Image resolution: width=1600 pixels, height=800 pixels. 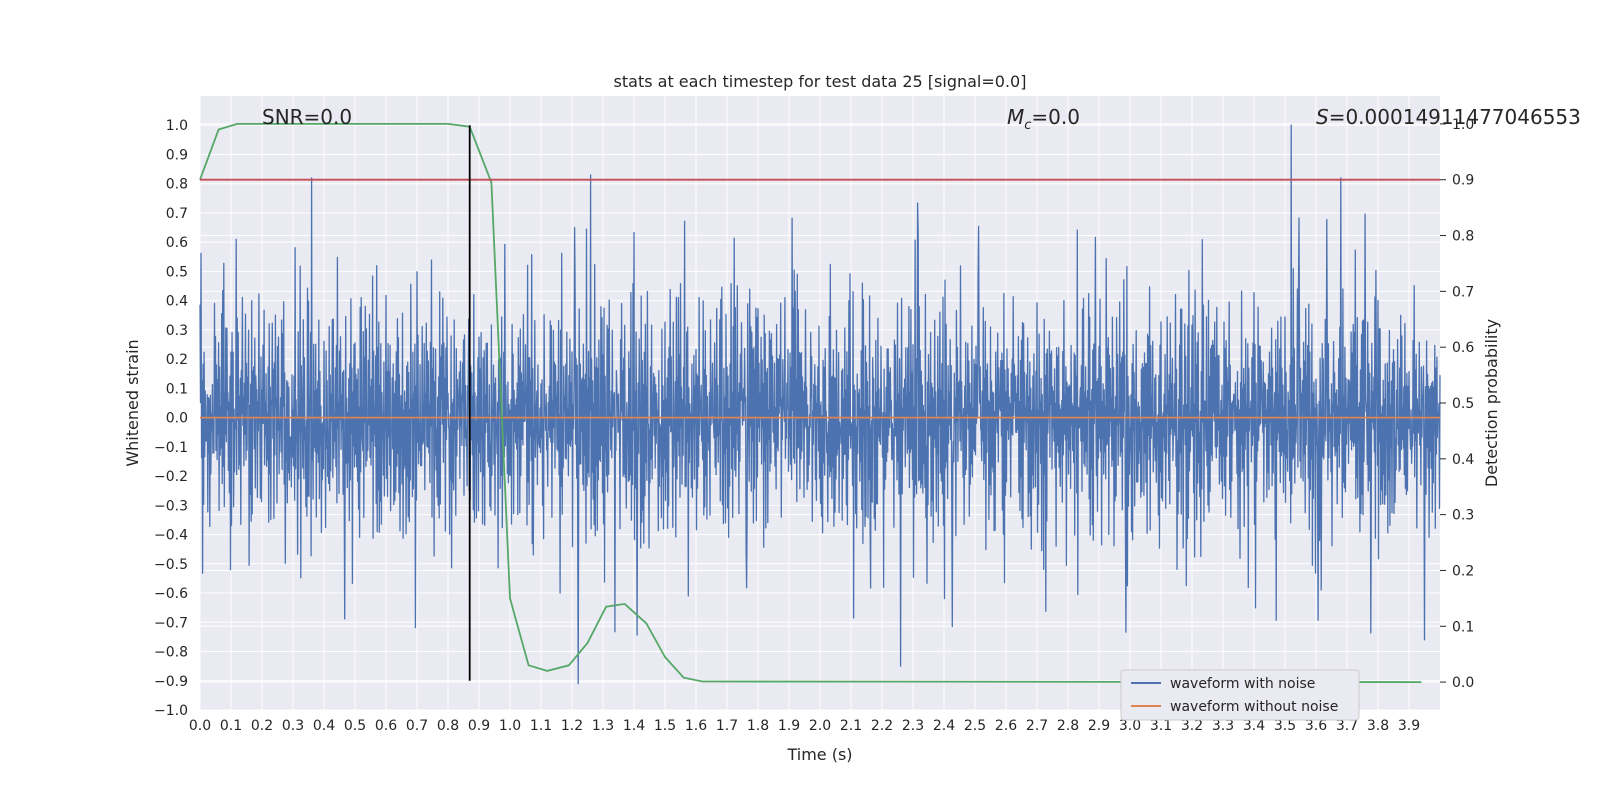 I want to click on x-tick-label: 1.9, so click(x=789, y=726).